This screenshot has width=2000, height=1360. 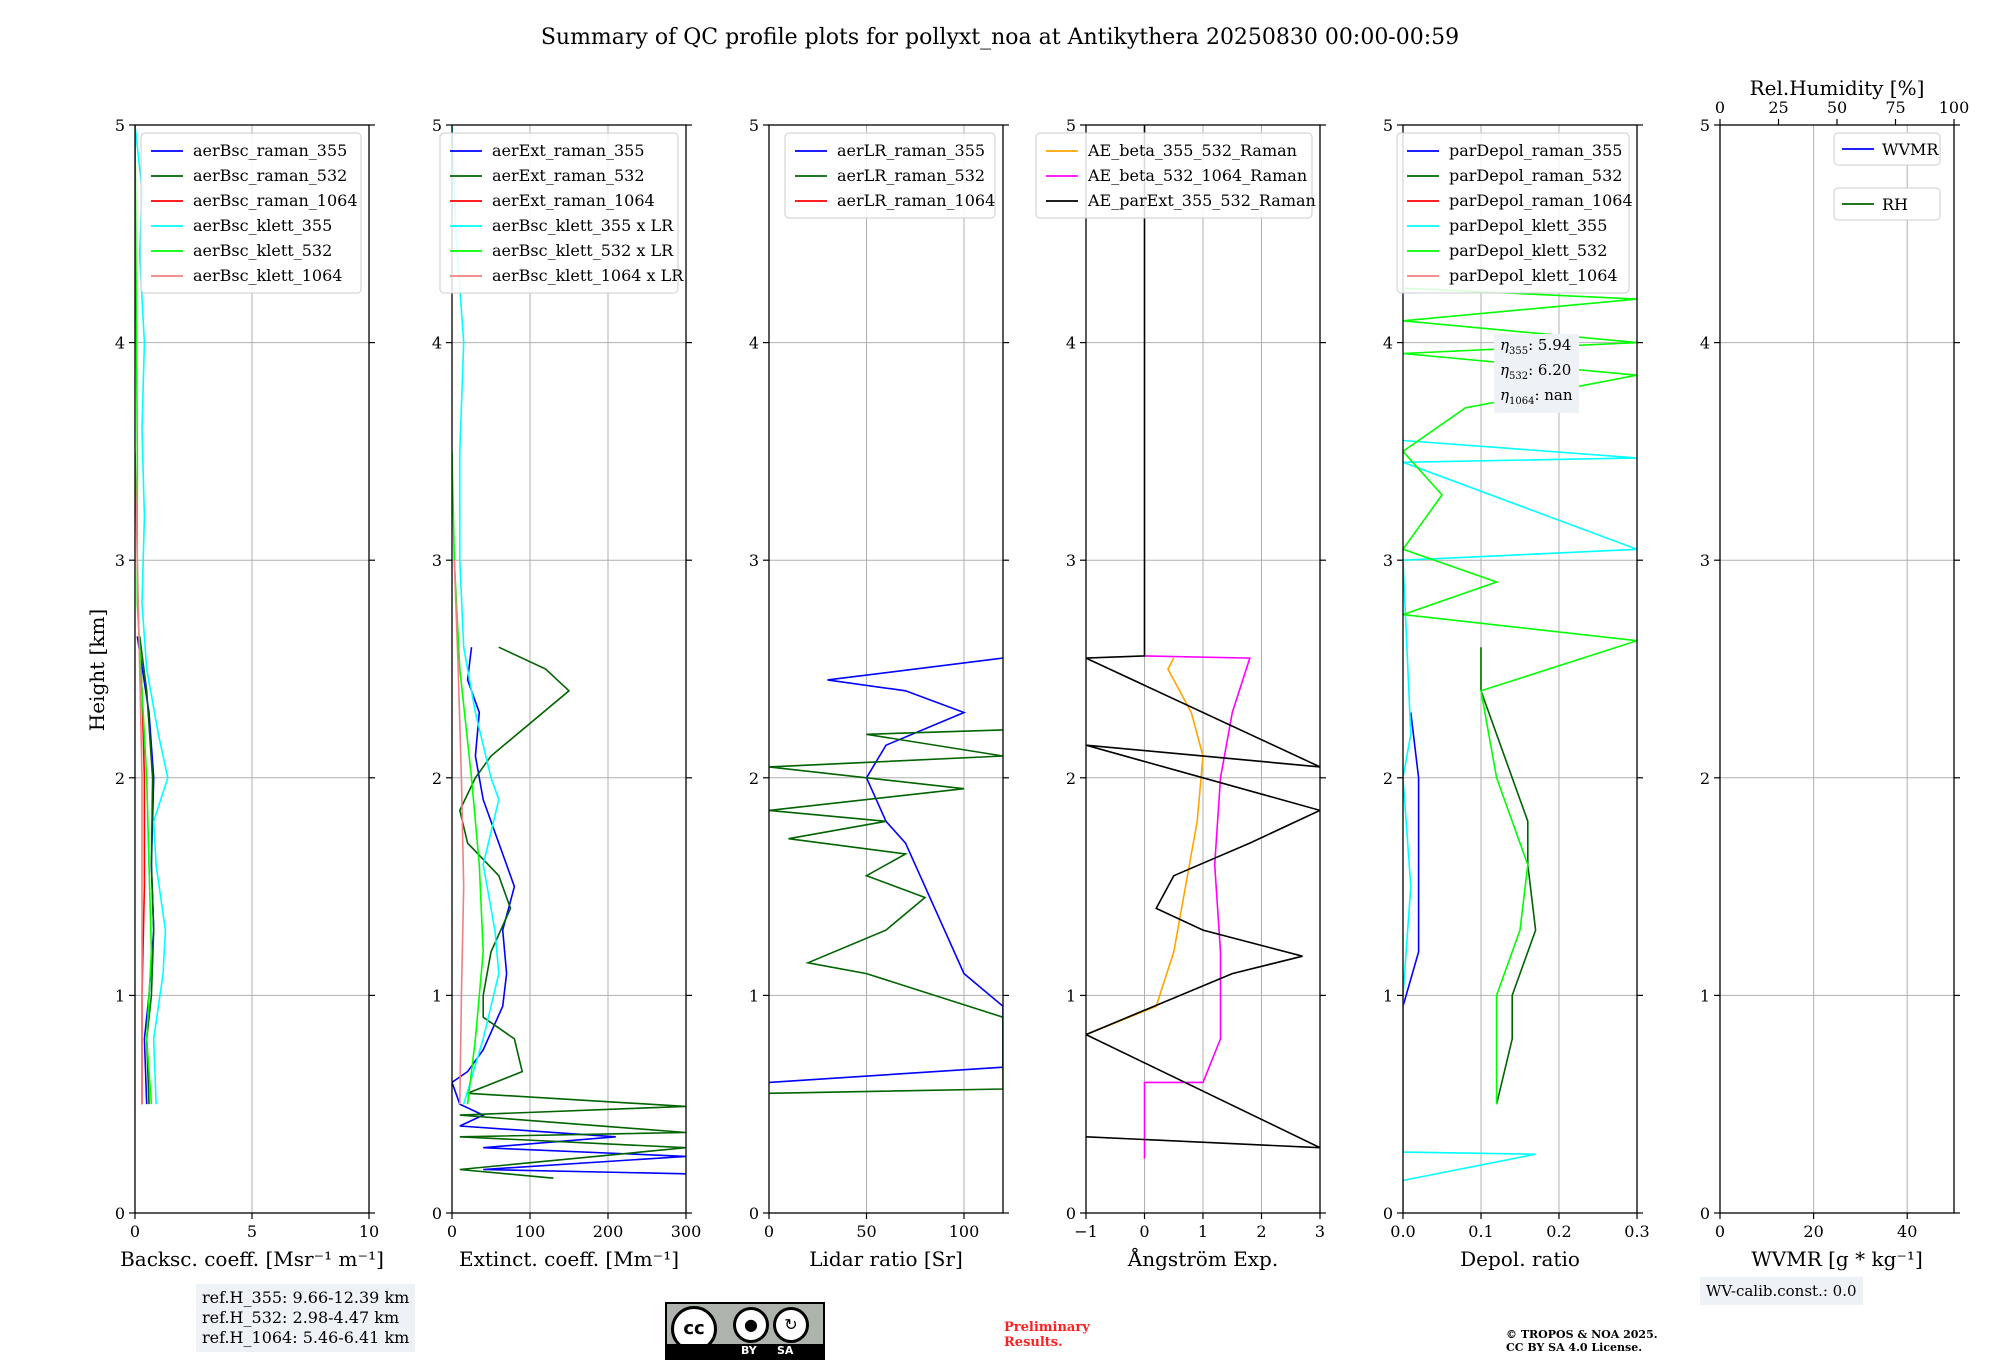 What do you see at coordinates (1480, 1231) in the screenshot?
I see `x-tick-label: 0.1` at bounding box center [1480, 1231].